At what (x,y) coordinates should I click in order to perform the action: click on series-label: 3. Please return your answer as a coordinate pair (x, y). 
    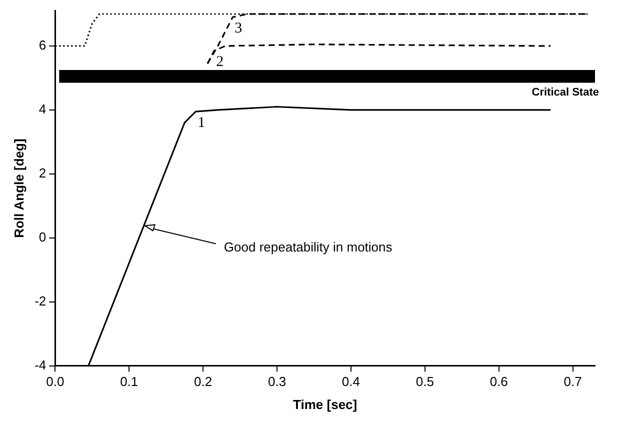
    Looking at the image, I should click on (238, 28).